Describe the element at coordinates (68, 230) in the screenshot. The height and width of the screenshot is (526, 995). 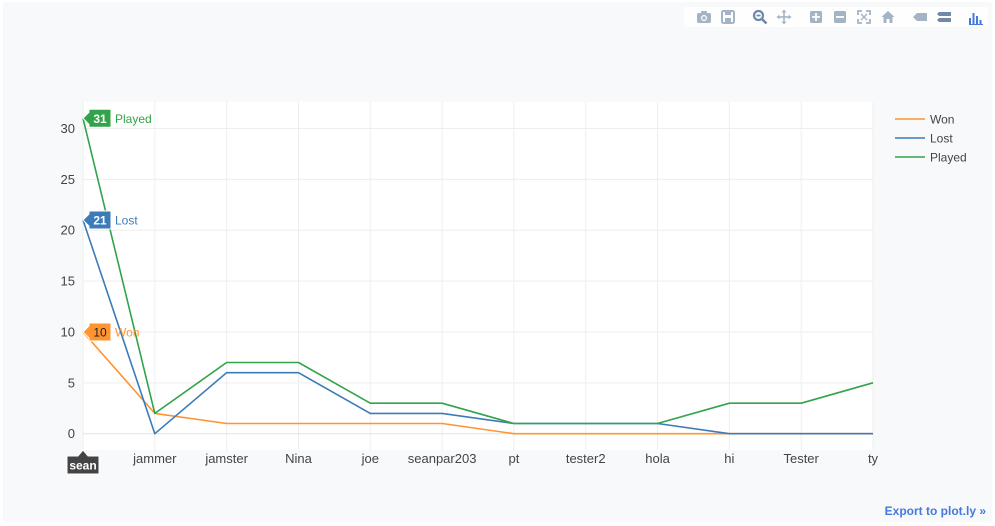
I see `y-tick-label: 20` at that location.